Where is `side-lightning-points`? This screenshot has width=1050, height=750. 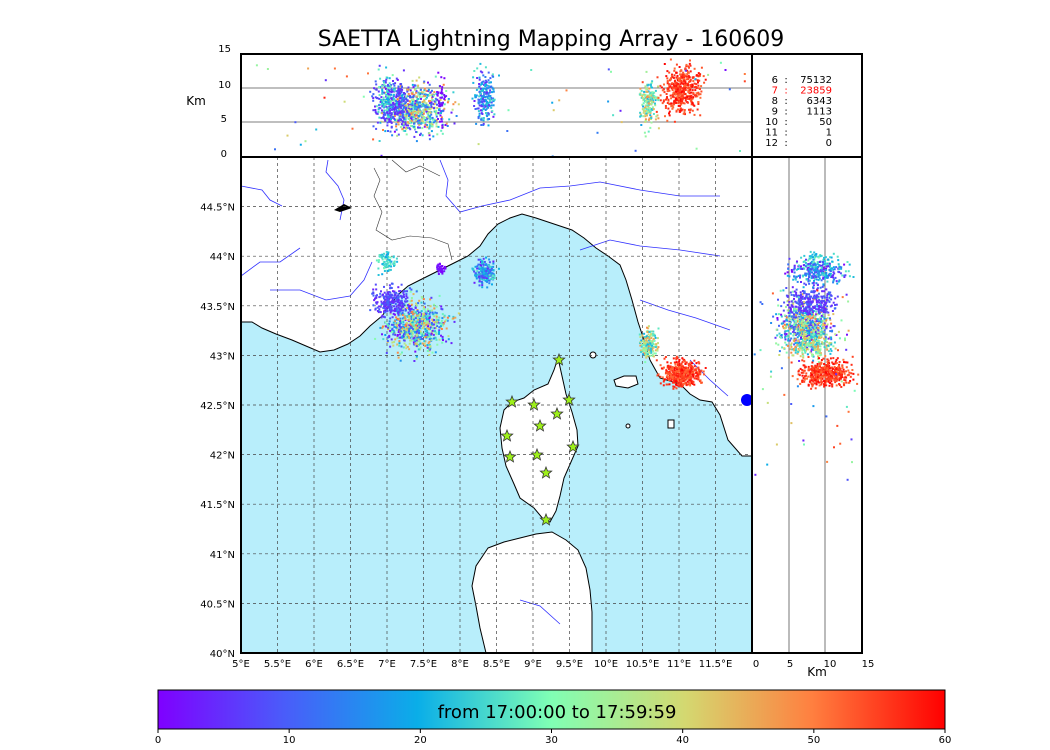 side-lightning-points is located at coordinates (806, 365).